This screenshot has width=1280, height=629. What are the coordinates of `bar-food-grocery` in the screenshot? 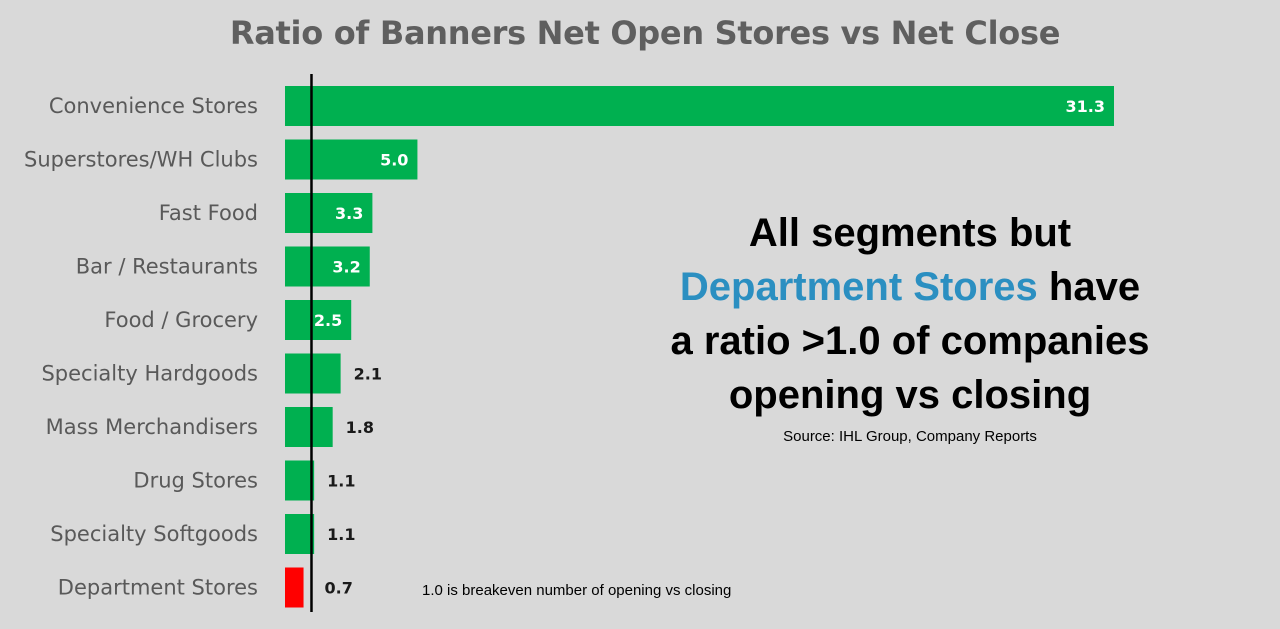 It's located at (318, 320).